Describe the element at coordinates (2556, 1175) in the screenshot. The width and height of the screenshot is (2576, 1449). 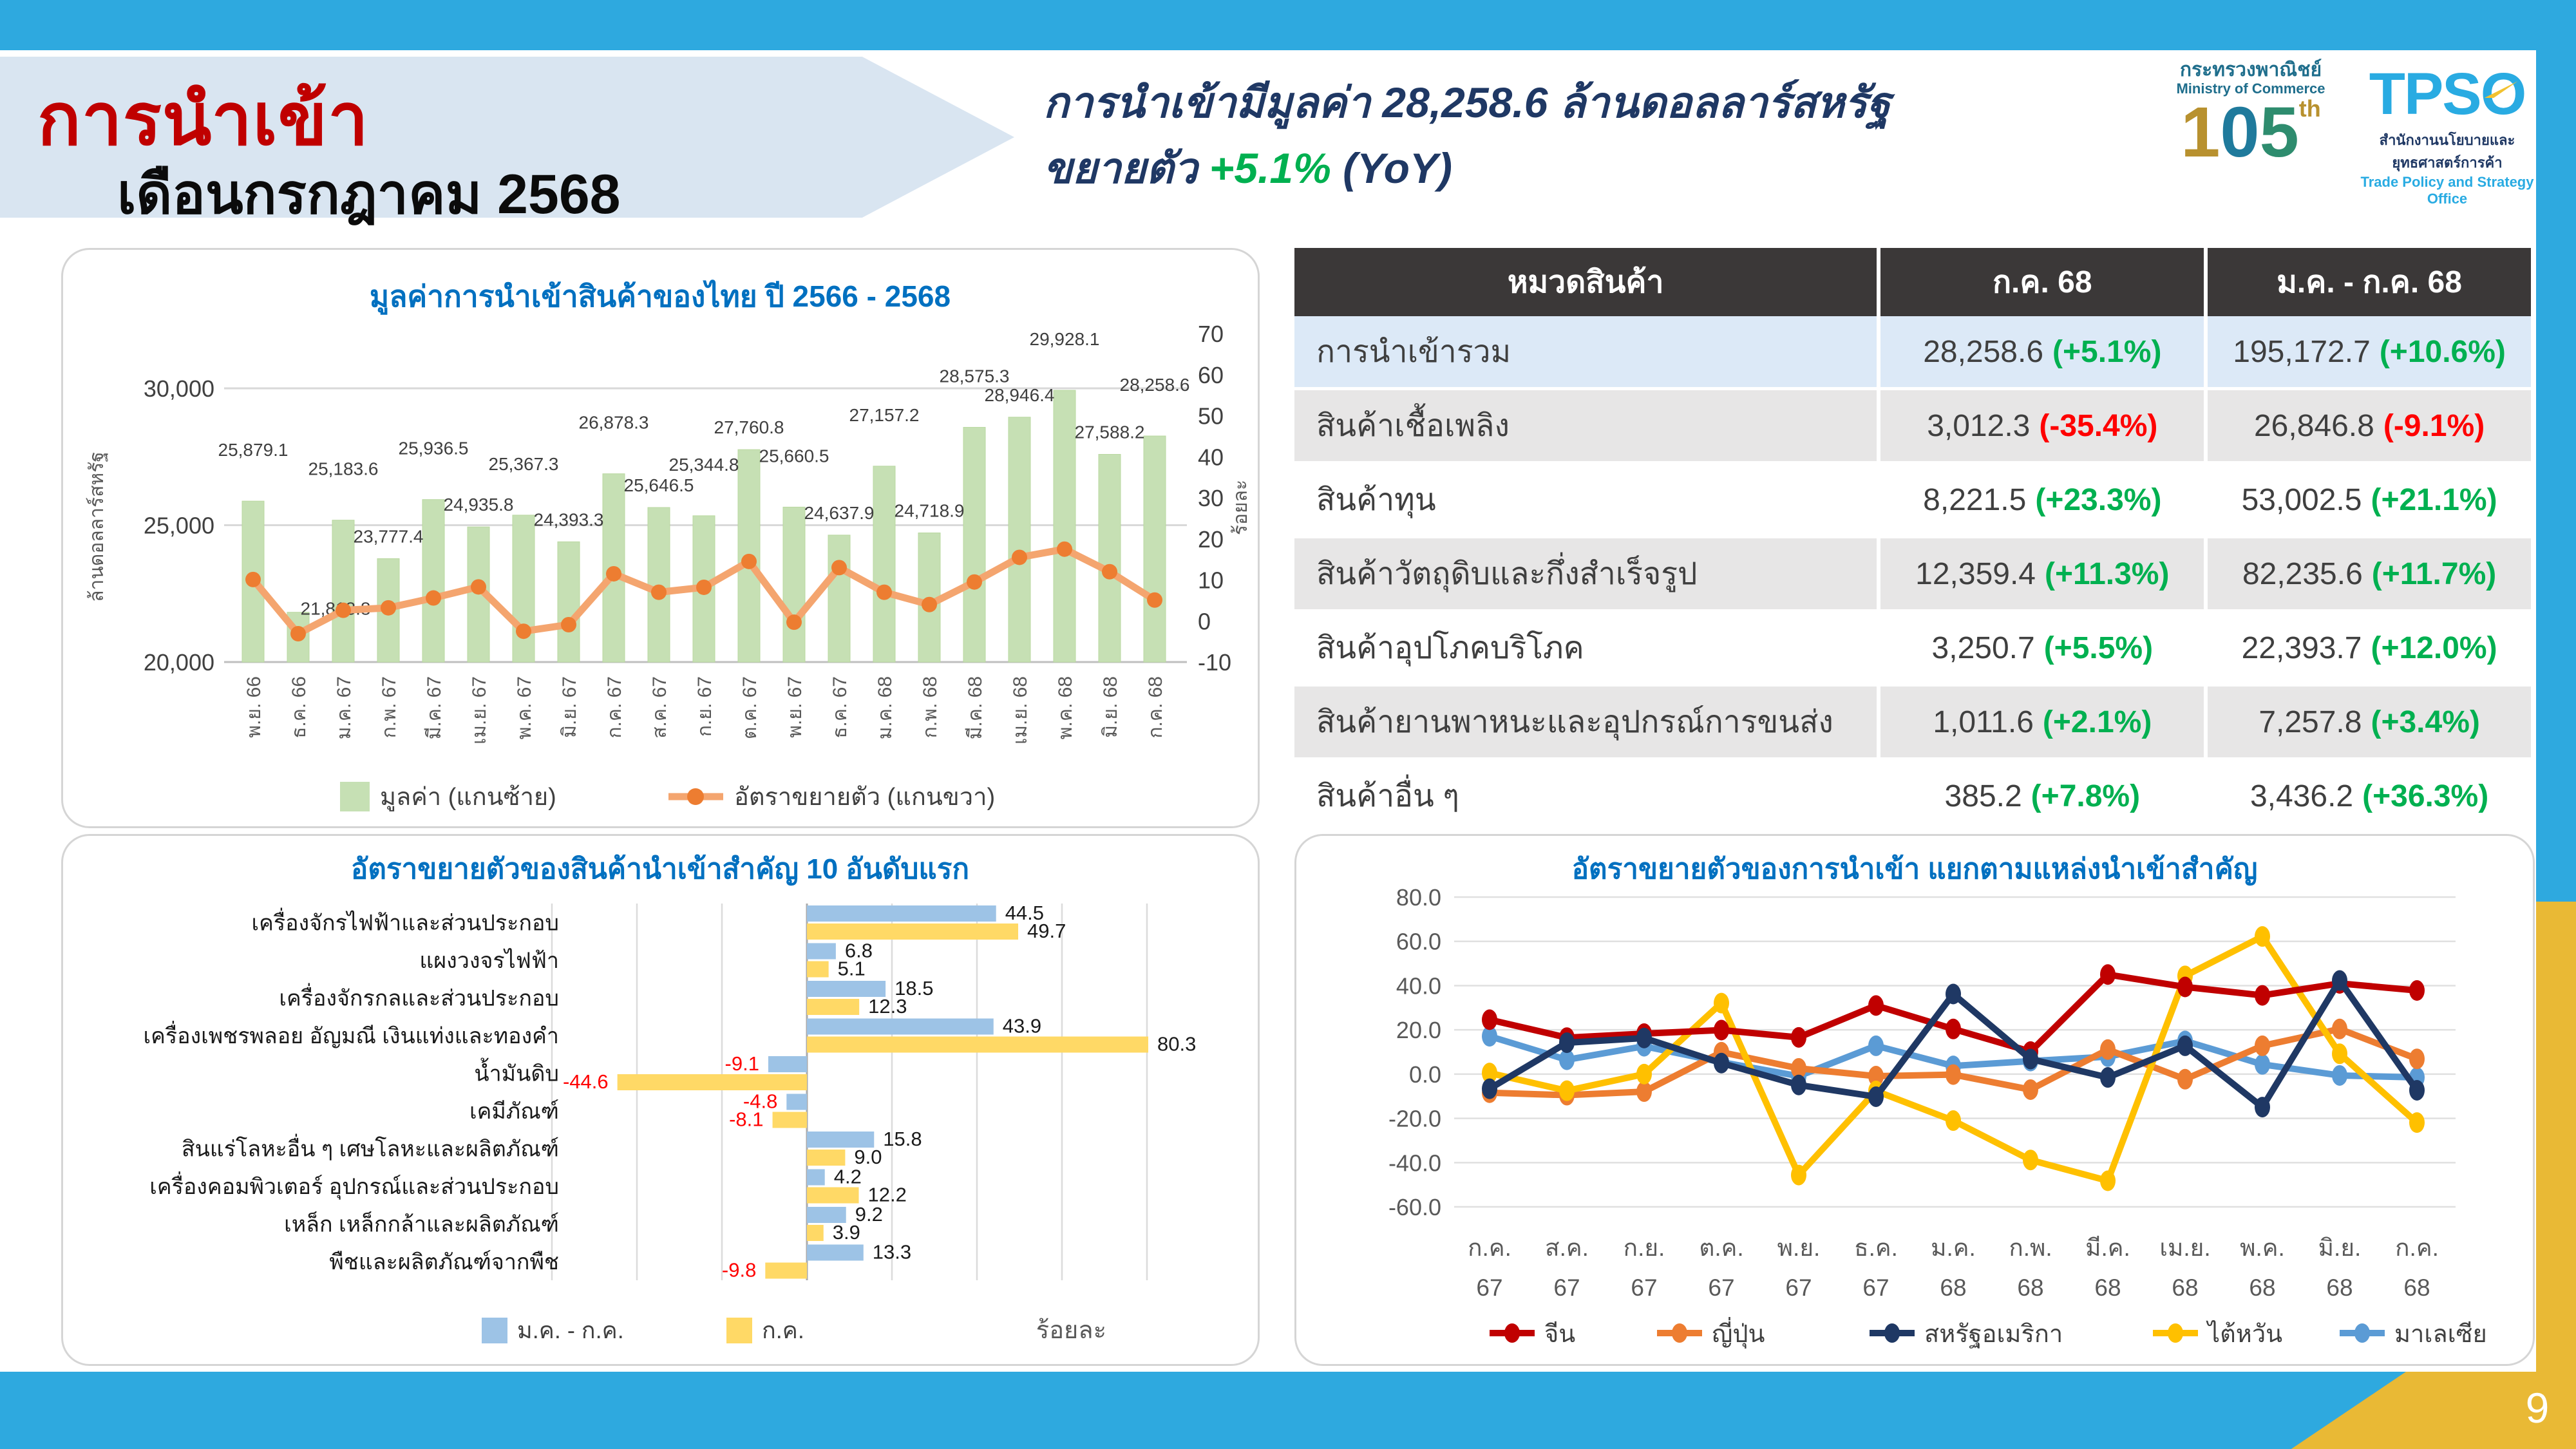
I see `right-edge-yellow` at that location.